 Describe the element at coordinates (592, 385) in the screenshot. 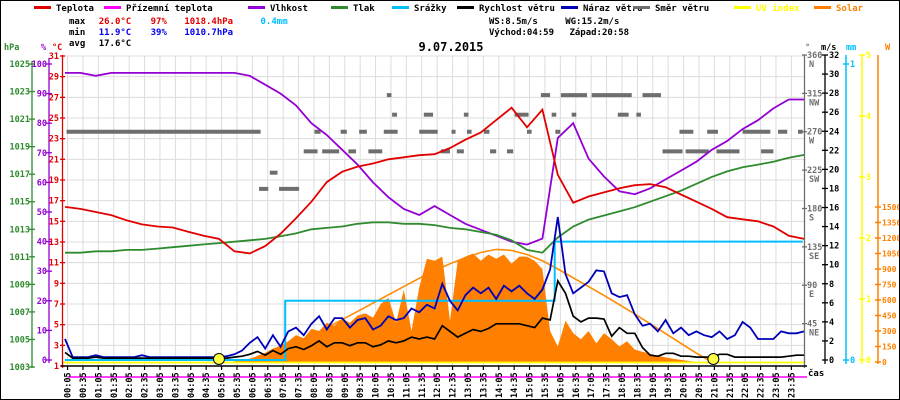

I see `x-tick-label: 17:05` at that location.